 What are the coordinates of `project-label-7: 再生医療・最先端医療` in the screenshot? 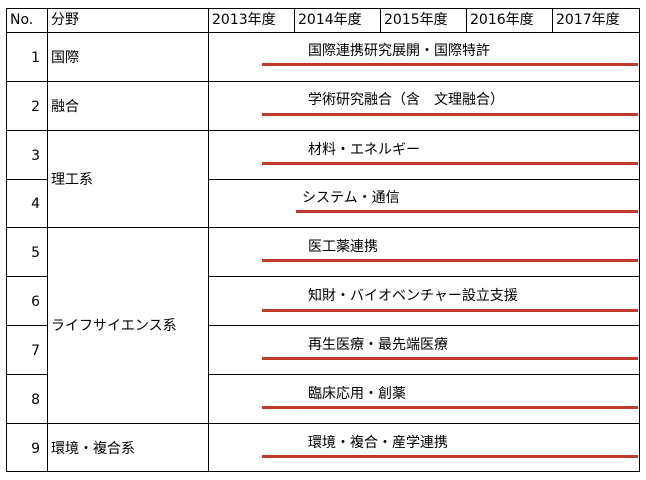 It's located at (378, 345).